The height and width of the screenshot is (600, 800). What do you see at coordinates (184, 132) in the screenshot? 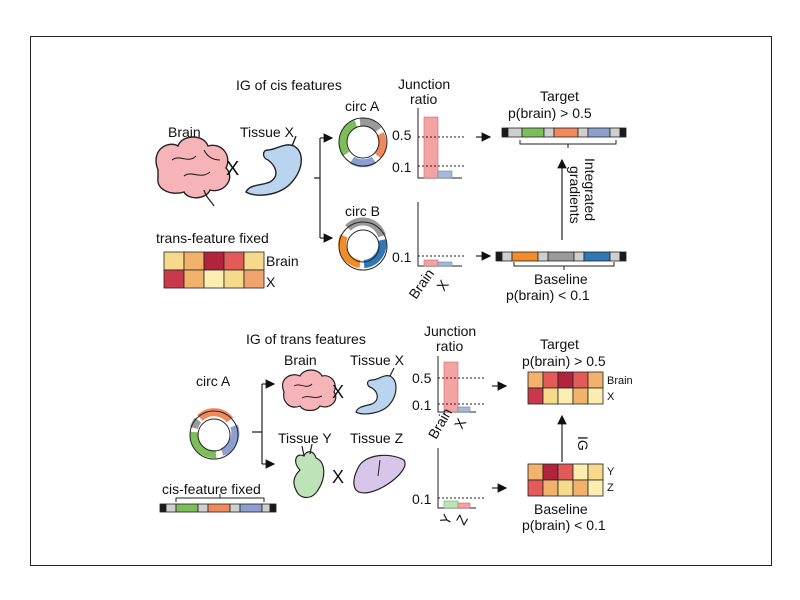
I see `top-brain-label: Brain` at bounding box center [184, 132].